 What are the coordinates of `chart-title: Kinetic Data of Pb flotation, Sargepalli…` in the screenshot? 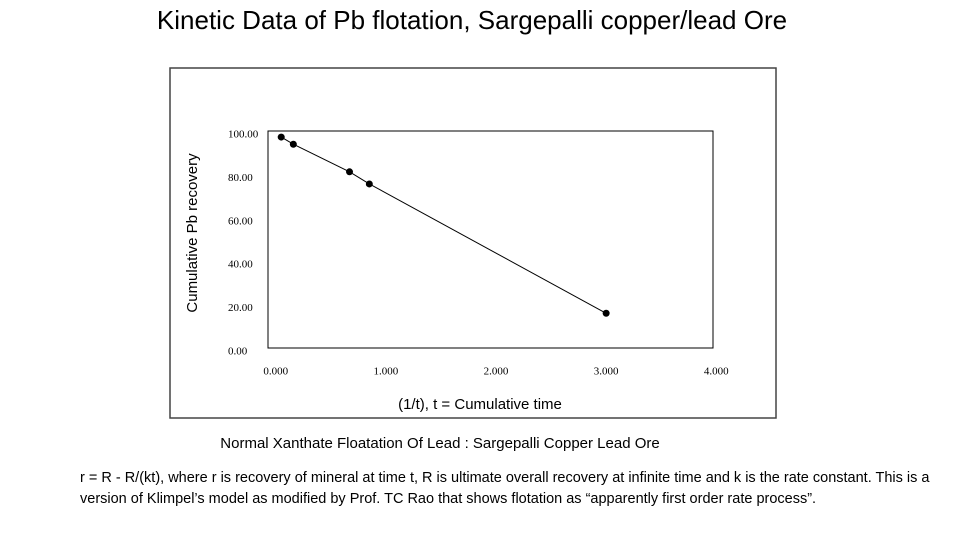 It's located at (472, 20).